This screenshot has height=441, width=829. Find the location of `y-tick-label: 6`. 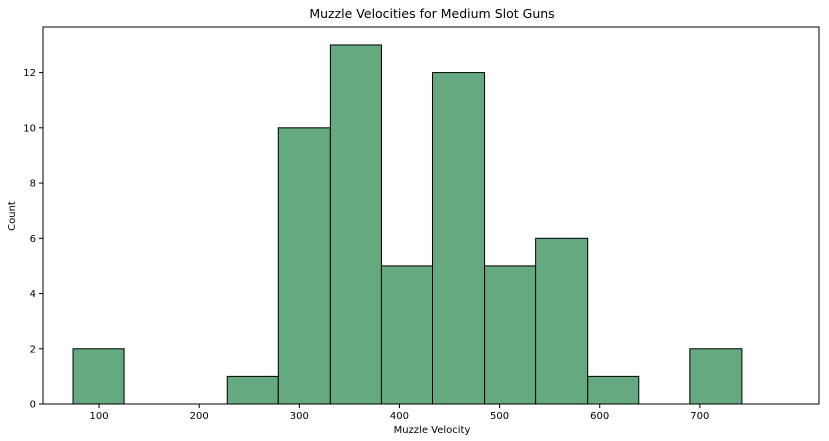

y-tick-label: 6 is located at coordinates (33, 239).